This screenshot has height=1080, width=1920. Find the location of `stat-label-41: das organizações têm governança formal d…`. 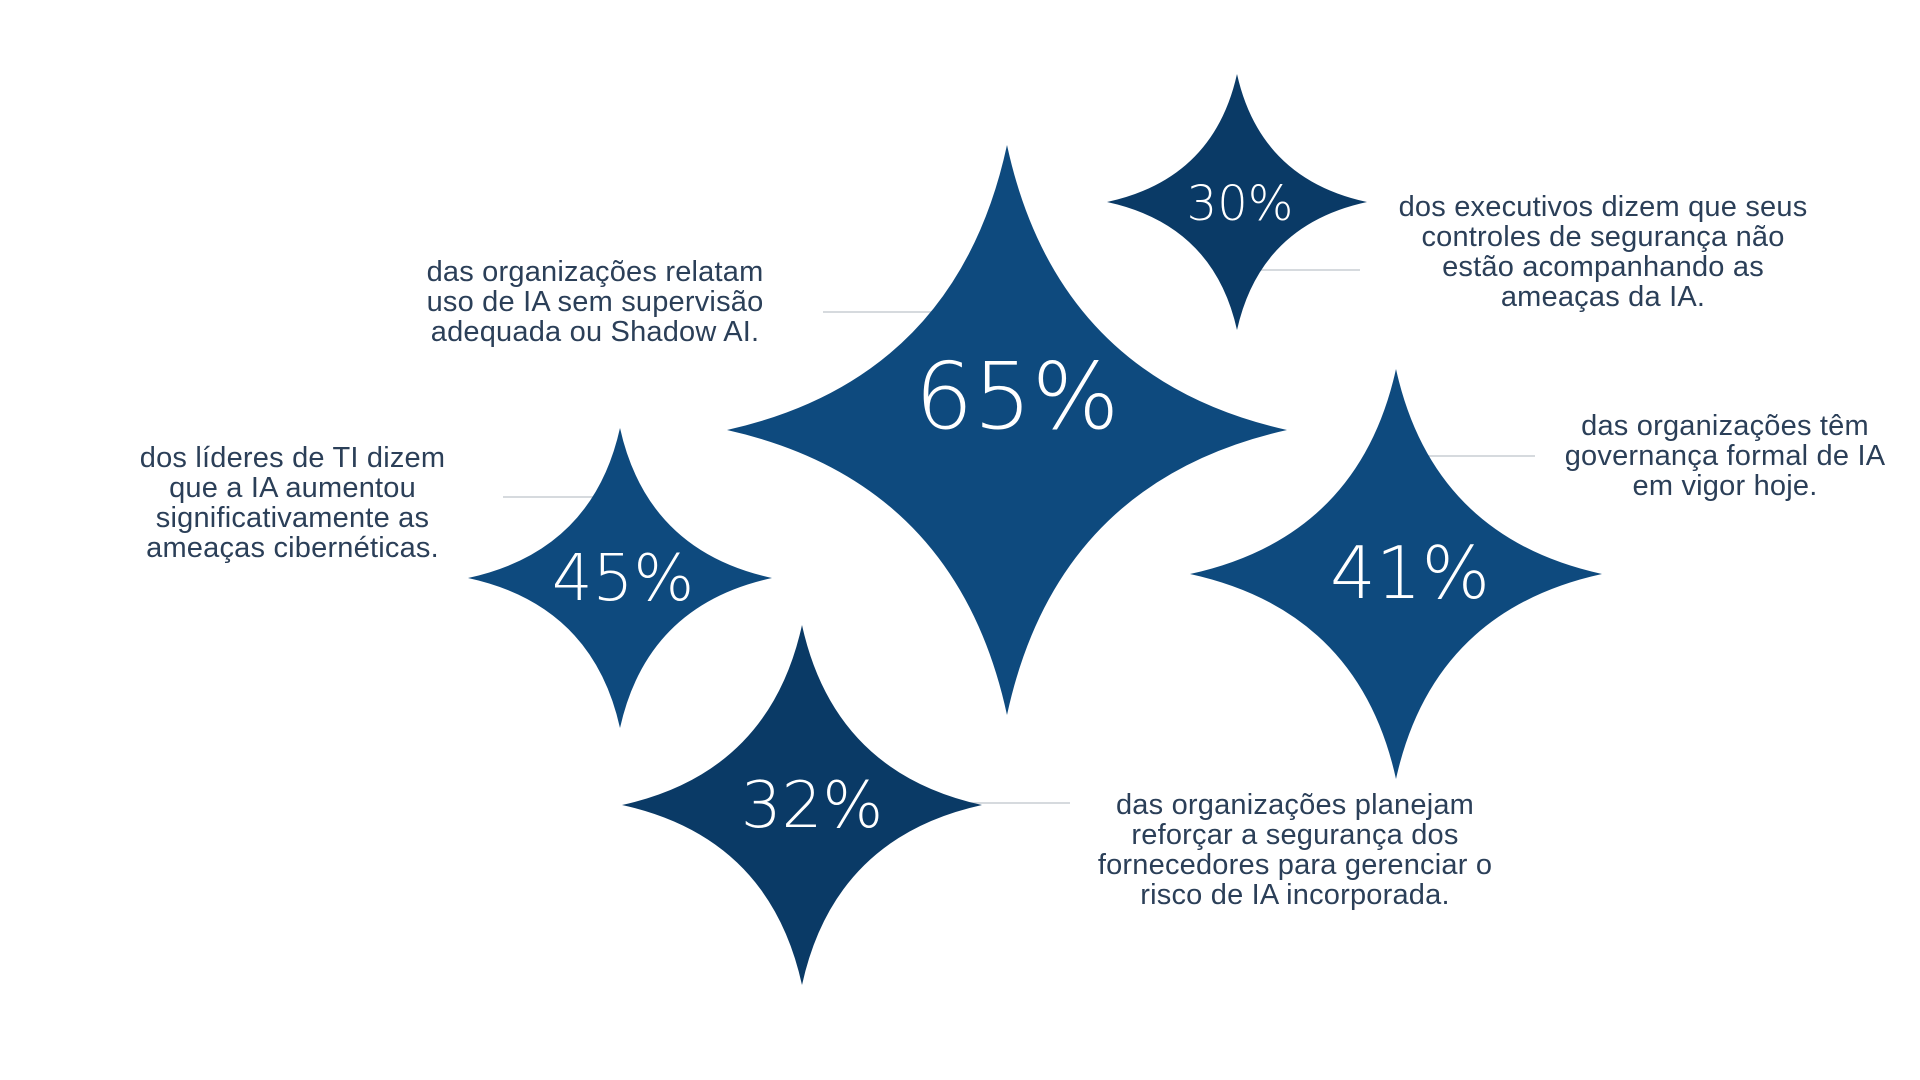

stat-label-41: das organizações têm governança formal d… is located at coordinates (1725, 456).